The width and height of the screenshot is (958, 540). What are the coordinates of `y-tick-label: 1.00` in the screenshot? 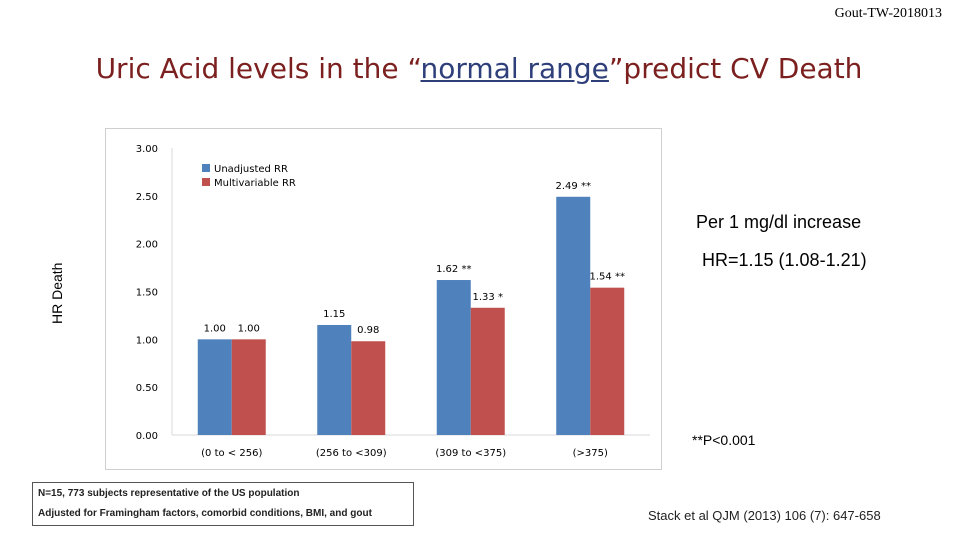 It's located at (147, 340).